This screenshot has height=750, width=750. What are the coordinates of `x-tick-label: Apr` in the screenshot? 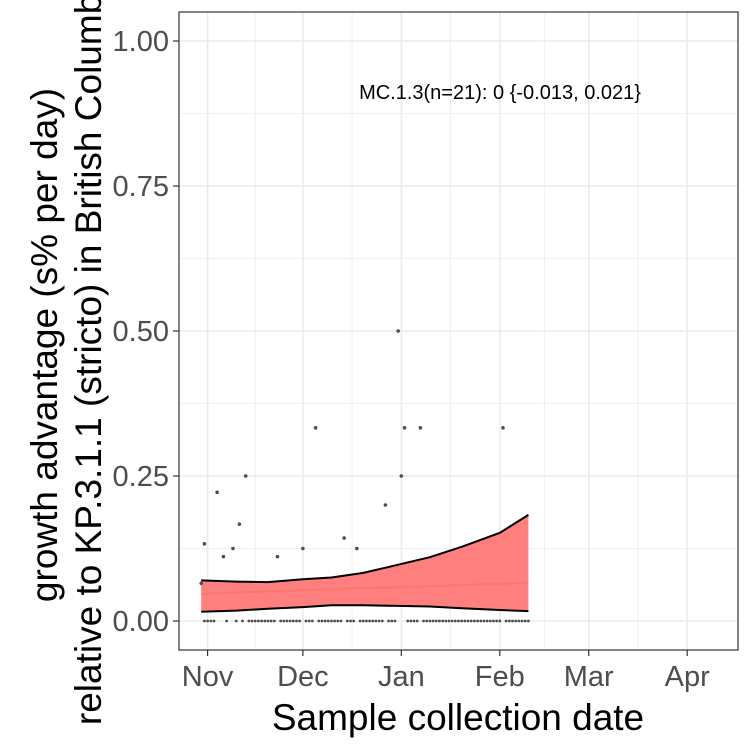 It's located at (687, 677).